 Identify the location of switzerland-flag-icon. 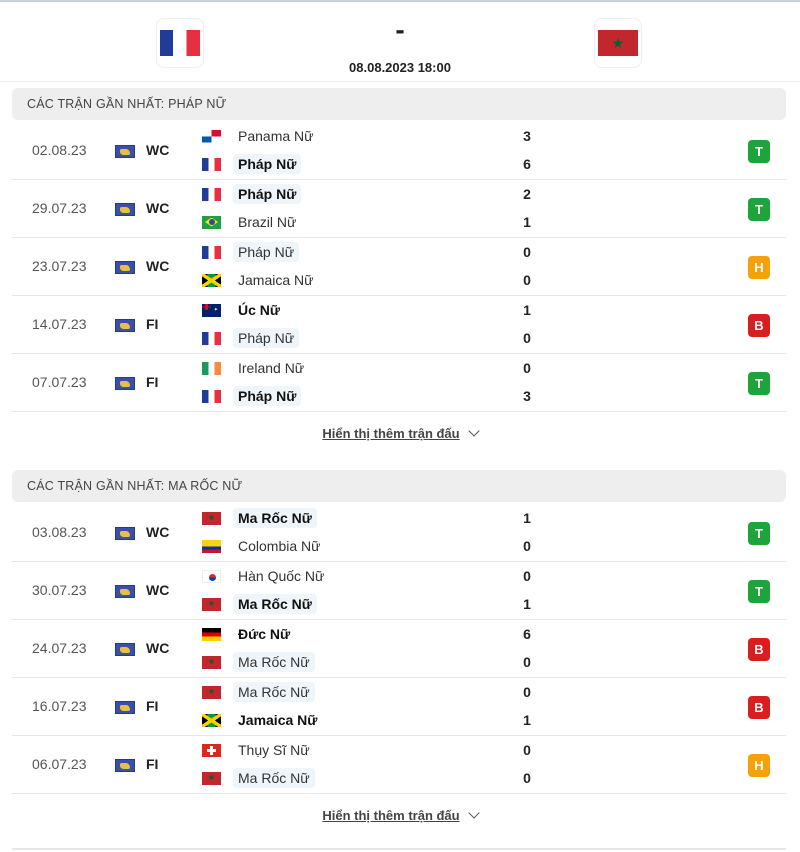
(211, 750).